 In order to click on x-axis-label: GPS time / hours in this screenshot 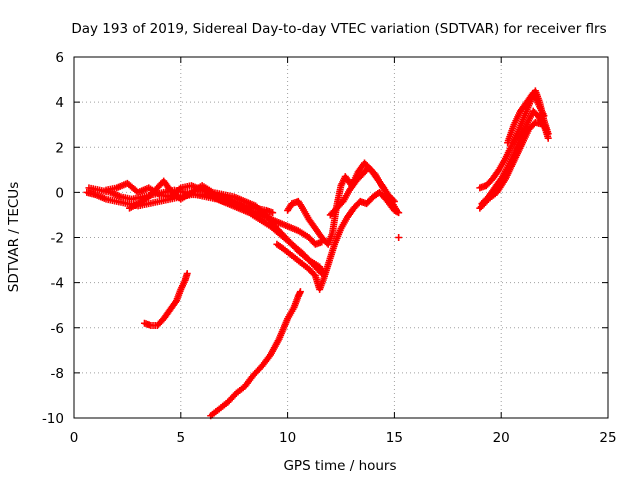, I will do `click(339, 466)`.